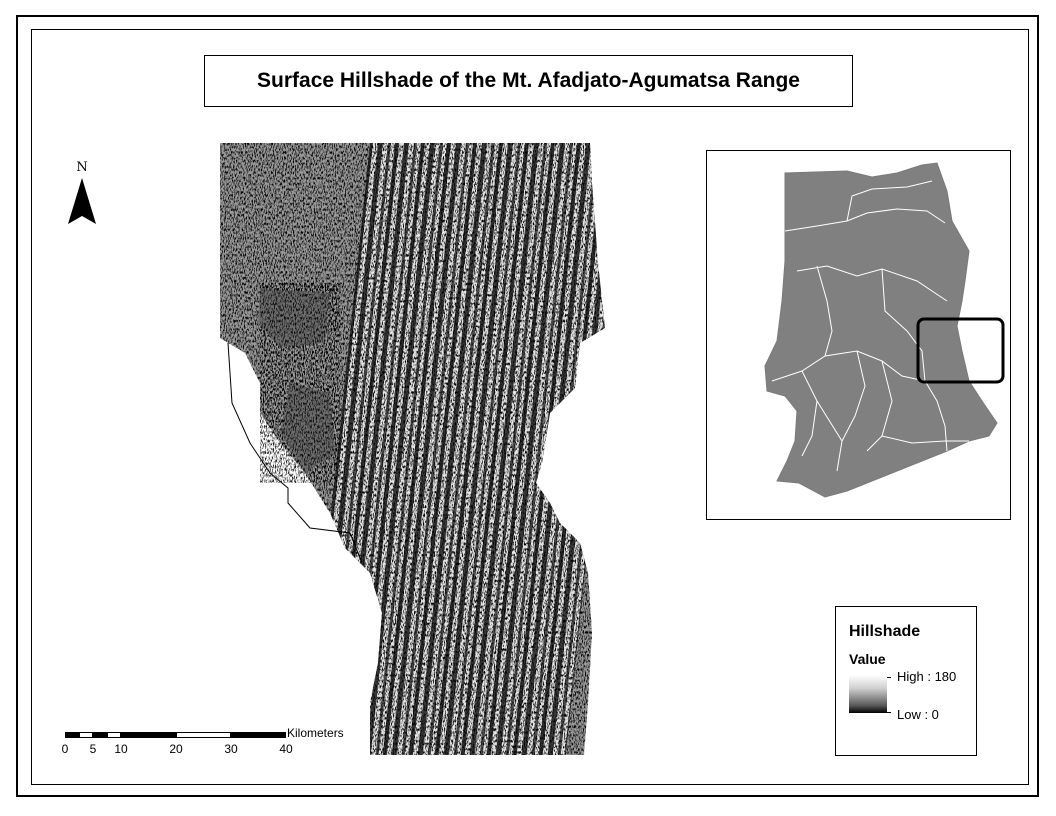 The width and height of the screenshot is (1056, 816). Describe the element at coordinates (870, 326) in the screenshot. I see `region-boundaries` at that location.